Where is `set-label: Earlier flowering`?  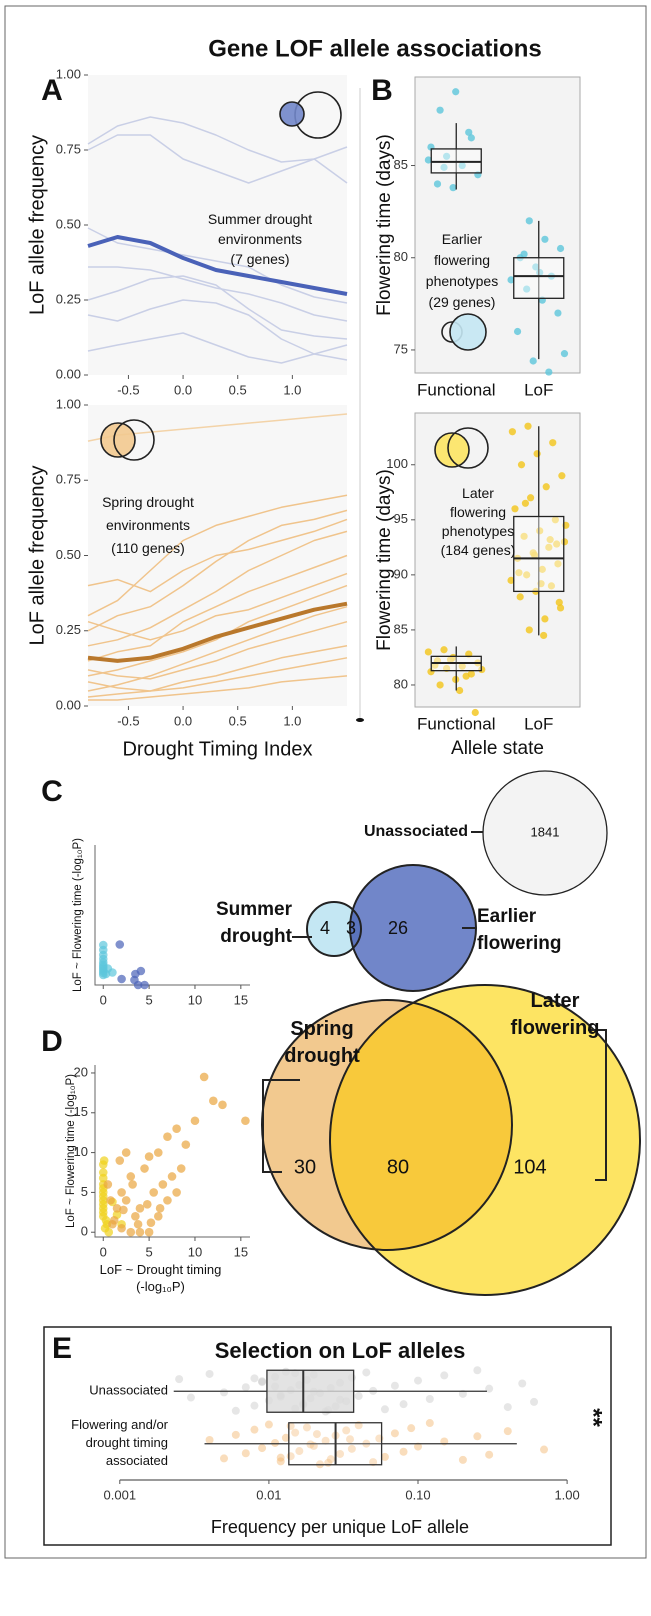
set-label: Earlier flowering is located at coordinates (519, 930).